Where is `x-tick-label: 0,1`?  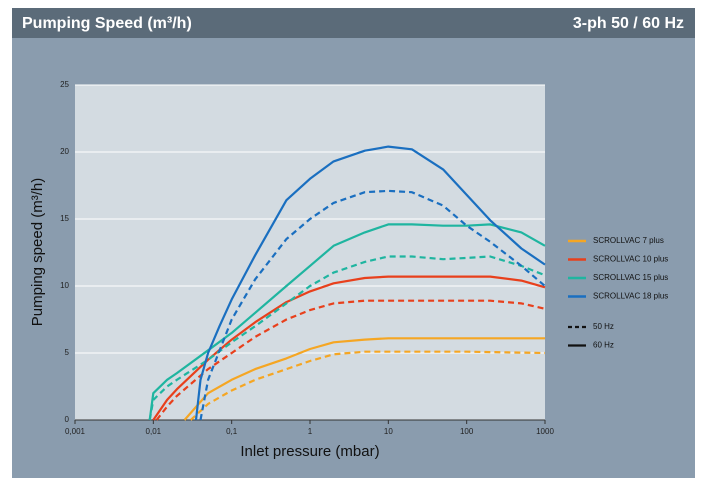
x-tick-label: 0,1 is located at coordinates (232, 431).